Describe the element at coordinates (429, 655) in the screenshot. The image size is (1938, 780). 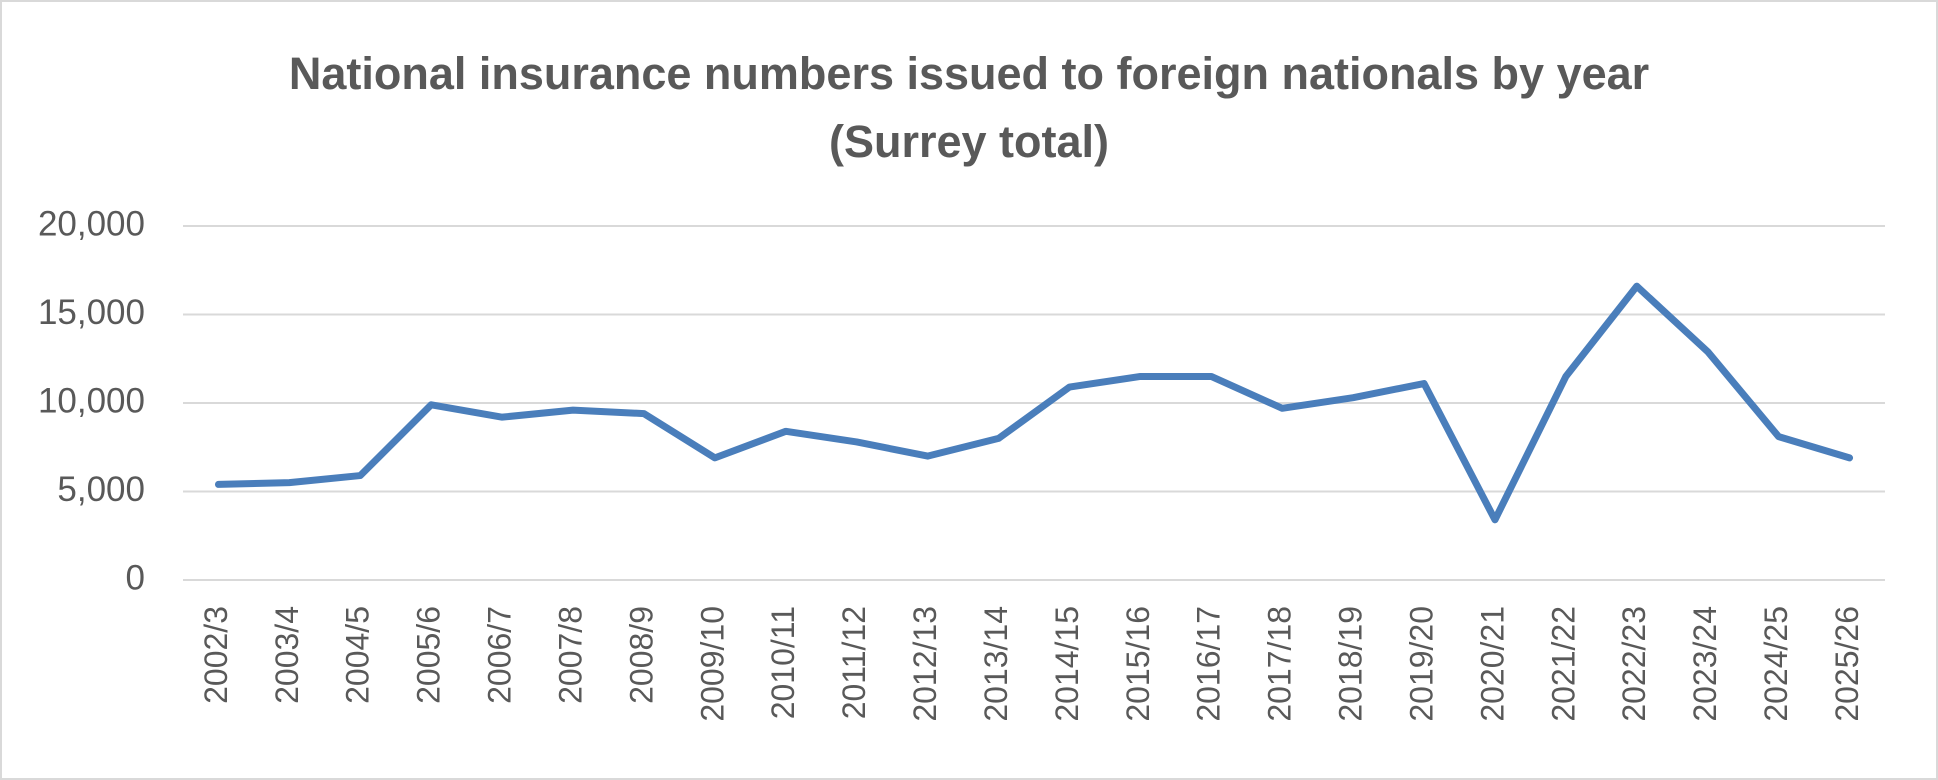
I see `x-tick-label: 2005/6` at that location.